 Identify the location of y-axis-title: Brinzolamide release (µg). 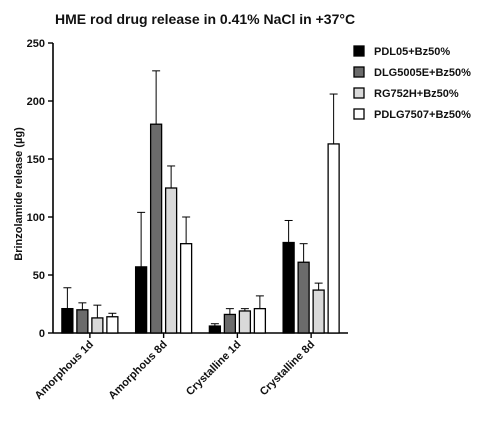
(19, 194).